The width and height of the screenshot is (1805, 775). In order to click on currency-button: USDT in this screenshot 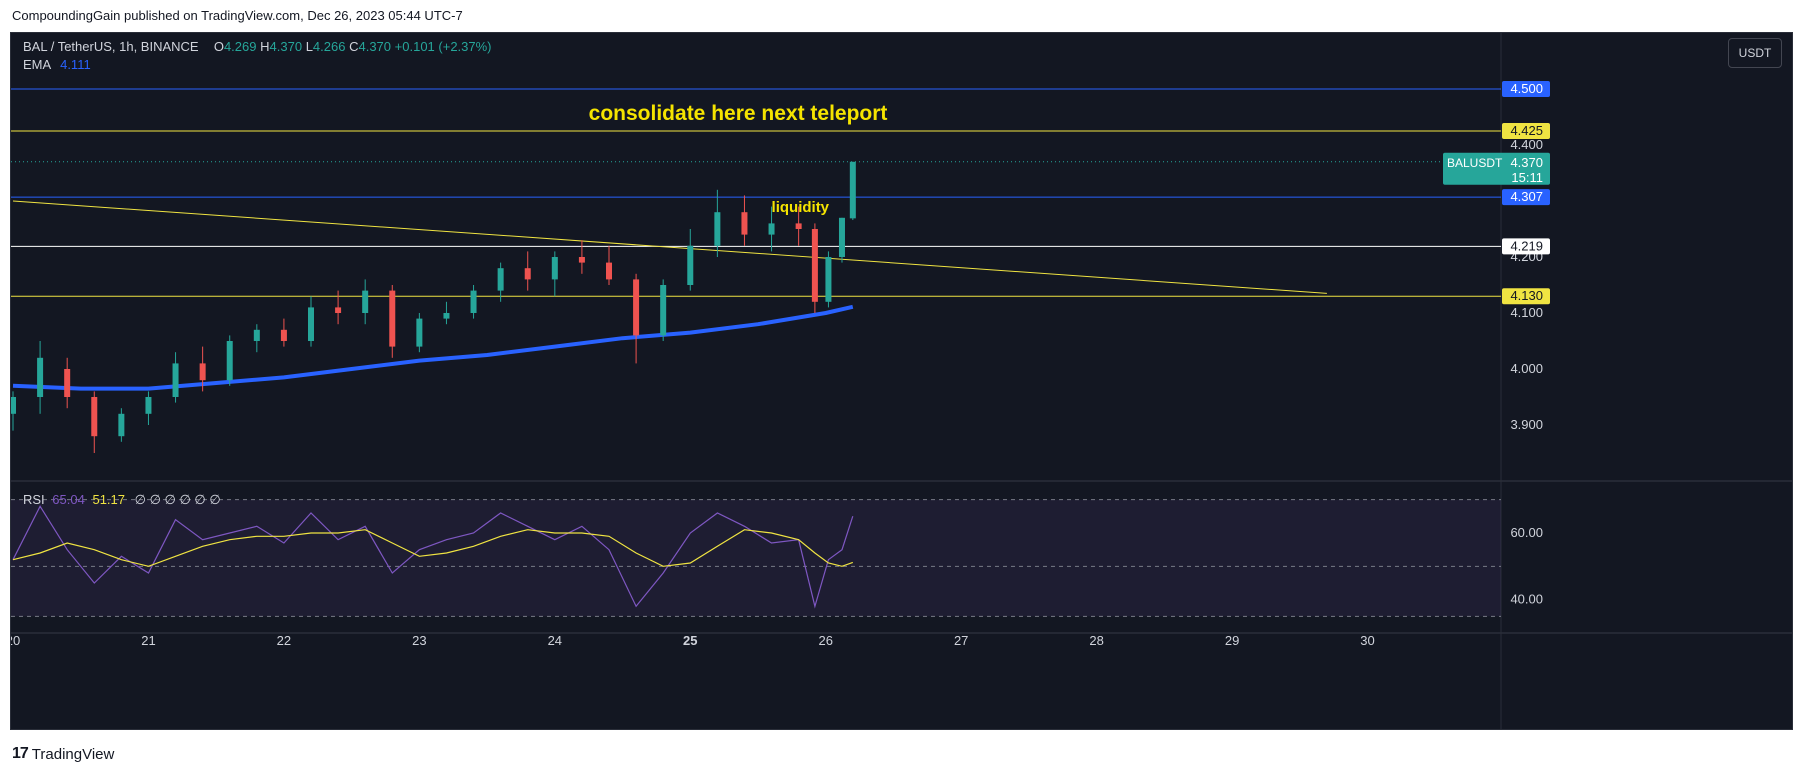, I will do `click(1755, 53)`.